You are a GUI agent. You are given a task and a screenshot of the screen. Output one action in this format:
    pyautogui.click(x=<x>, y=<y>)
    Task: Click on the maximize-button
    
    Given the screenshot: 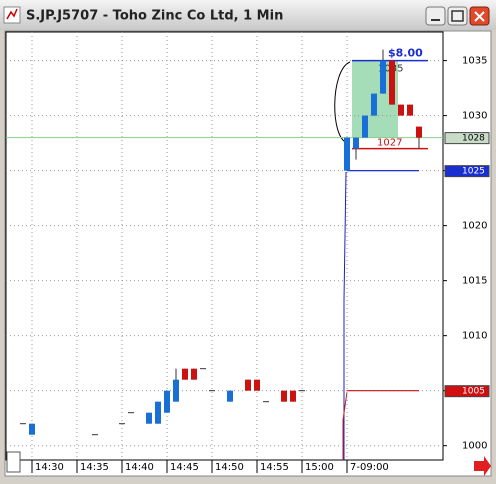 What is the action you would take?
    pyautogui.click(x=457, y=16)
    